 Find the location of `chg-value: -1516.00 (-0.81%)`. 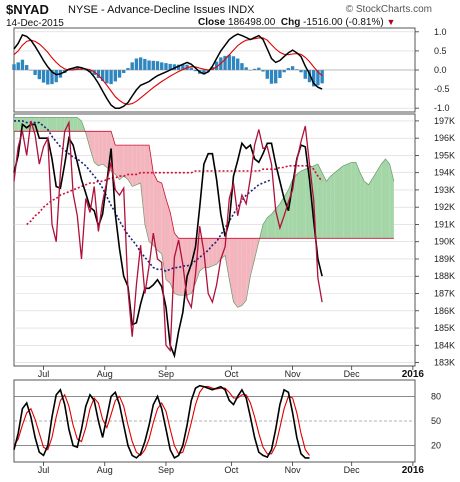

chg-value: -1516.00 (-0.81%) is located at coordinates (343, 22).